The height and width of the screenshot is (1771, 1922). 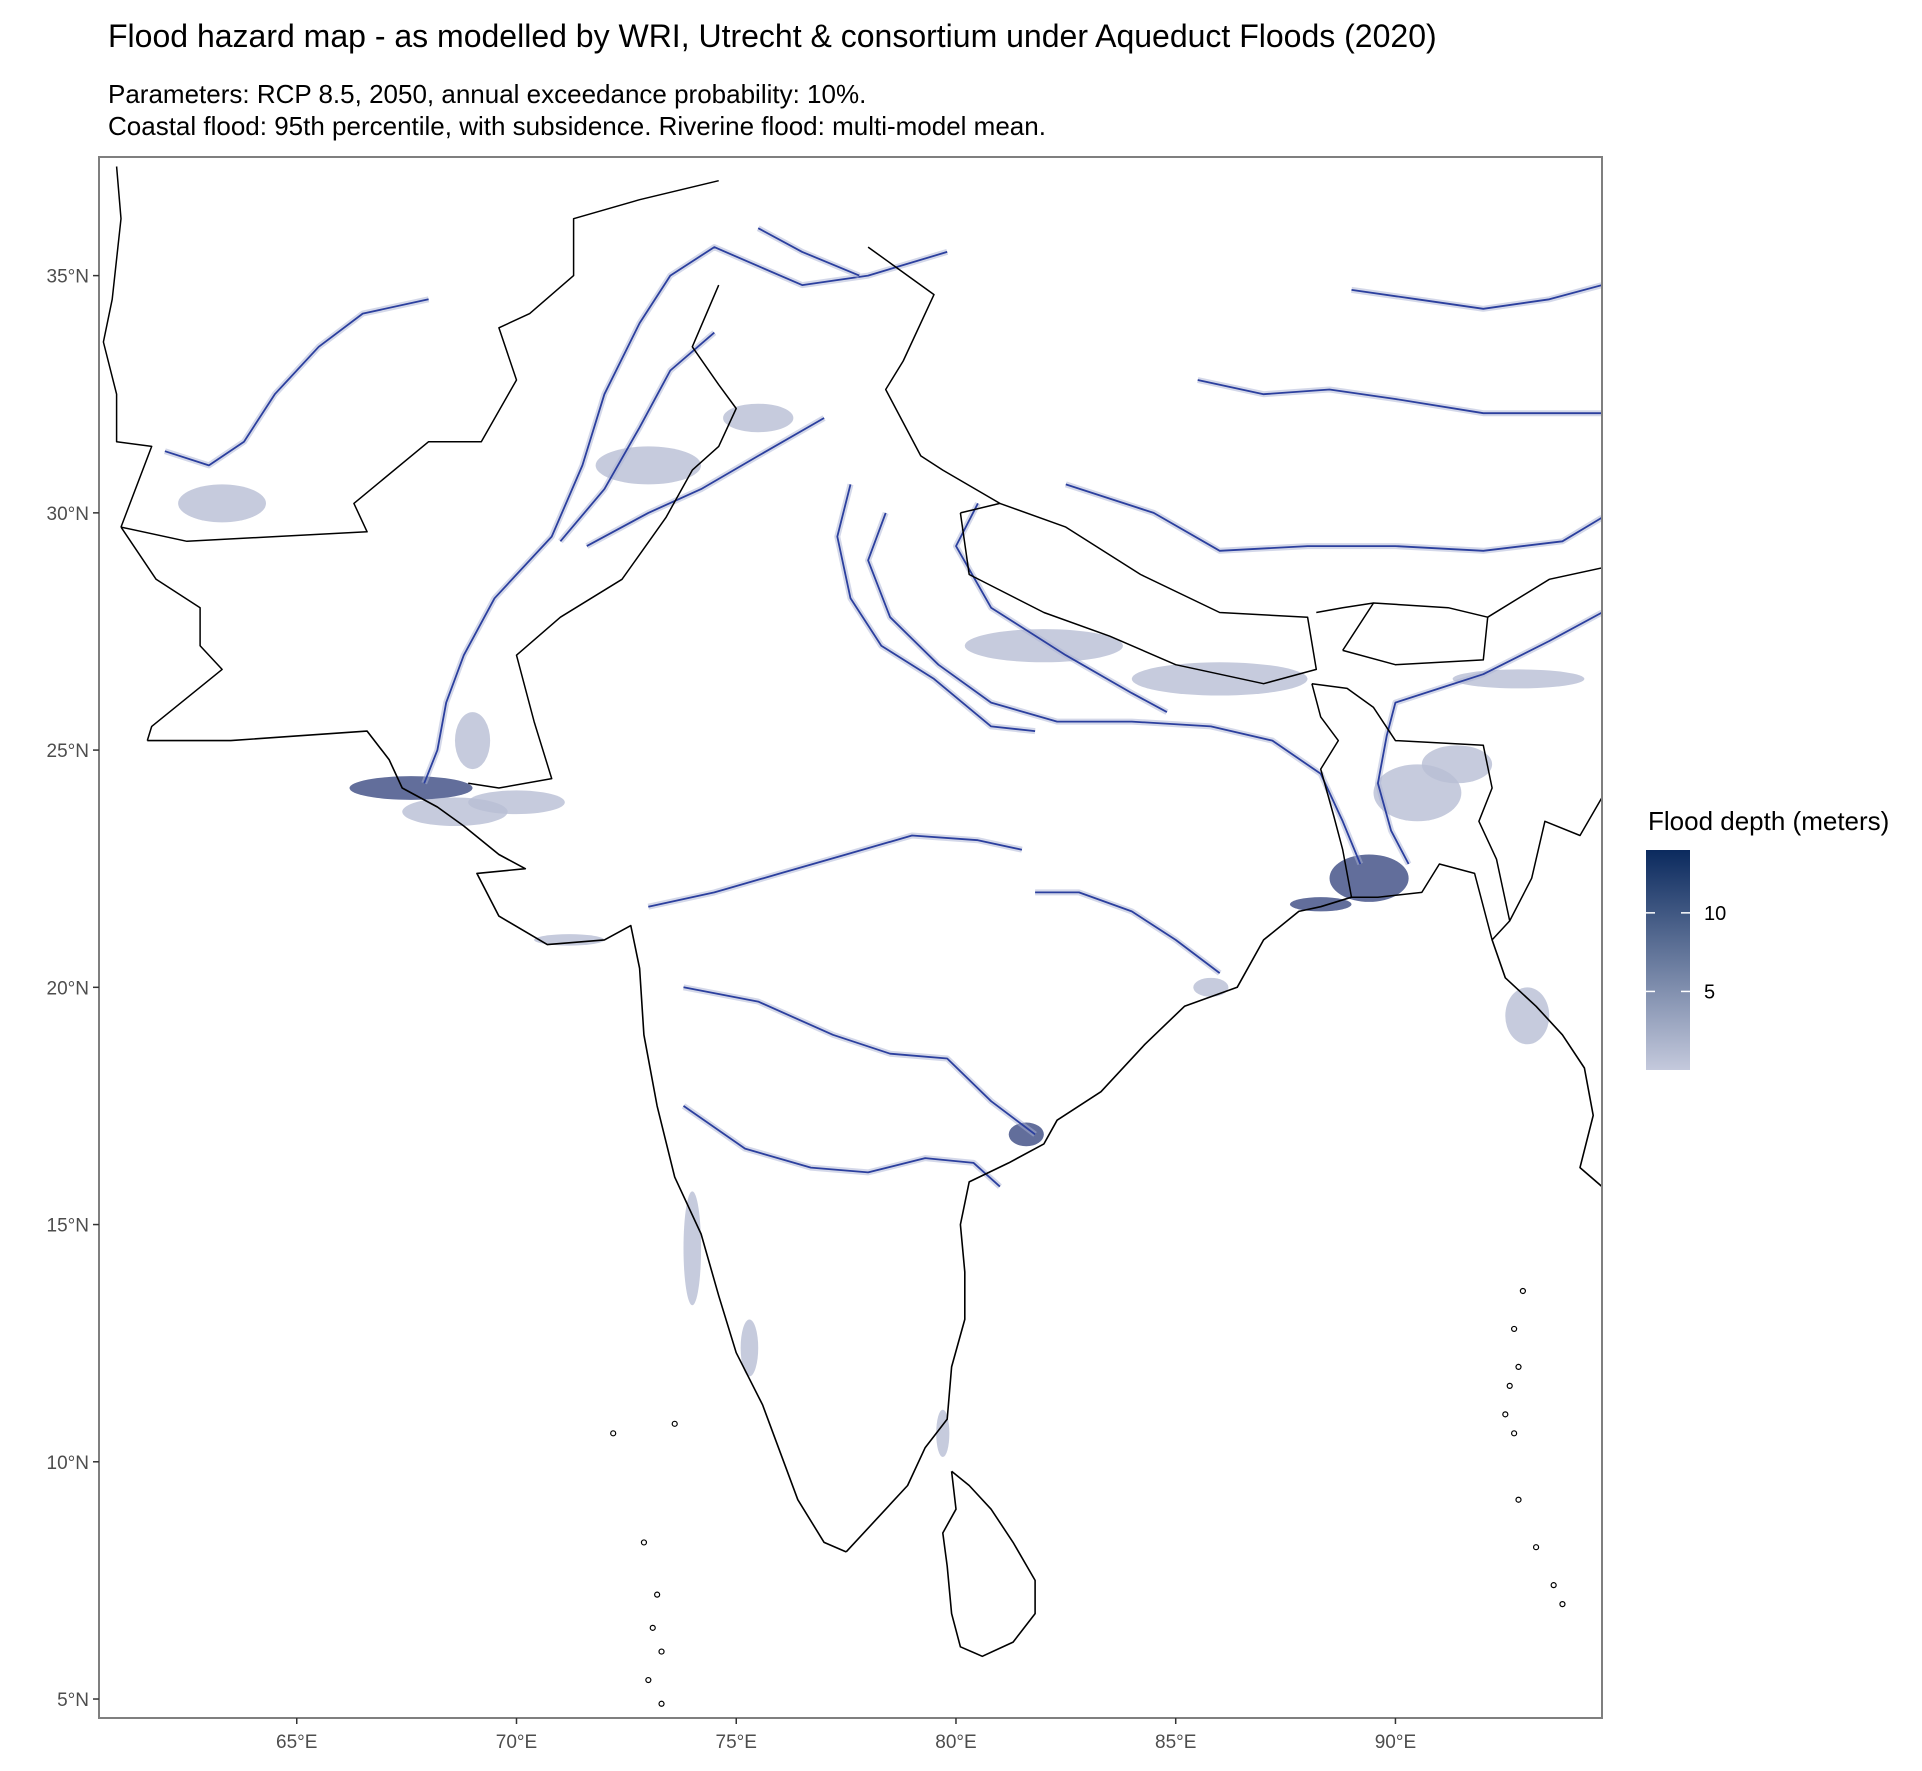 I want to click on lat-tick-label: 20°N, so click(x=68, y=988).